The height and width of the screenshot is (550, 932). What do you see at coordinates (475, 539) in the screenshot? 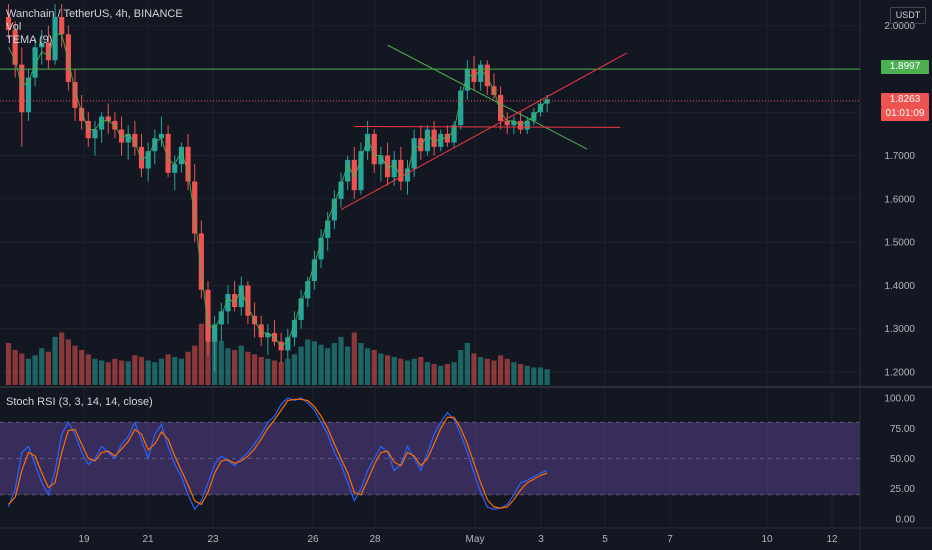
I see `date-tick-label: May` at bounding box center [475, 539].